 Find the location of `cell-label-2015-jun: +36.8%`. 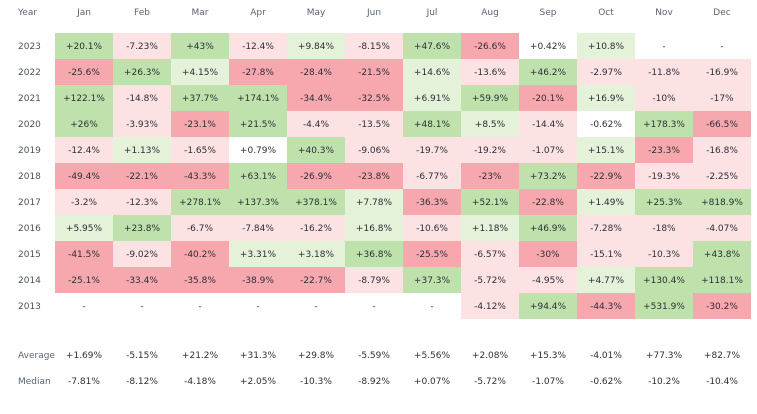

cell-label-2015-jun: +36.8% is located at coordinates (374, 255).